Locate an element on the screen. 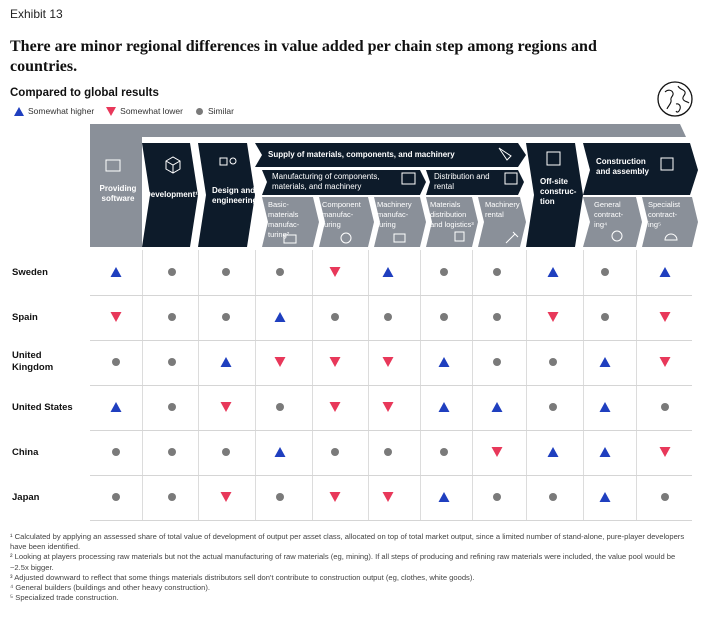 The width and height of the screenshot is (711, 618). header-offsite: Off-site construc-tion is located at coordinates (558, 191).